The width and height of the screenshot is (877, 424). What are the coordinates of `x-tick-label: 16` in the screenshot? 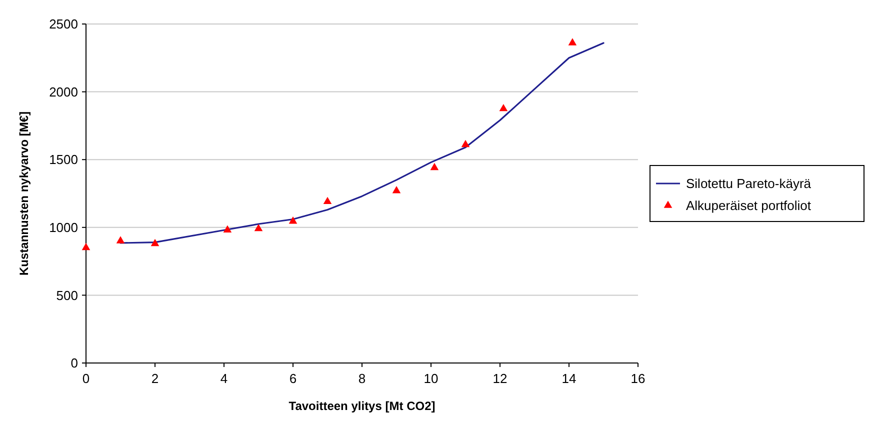 It's located at (638, 378).